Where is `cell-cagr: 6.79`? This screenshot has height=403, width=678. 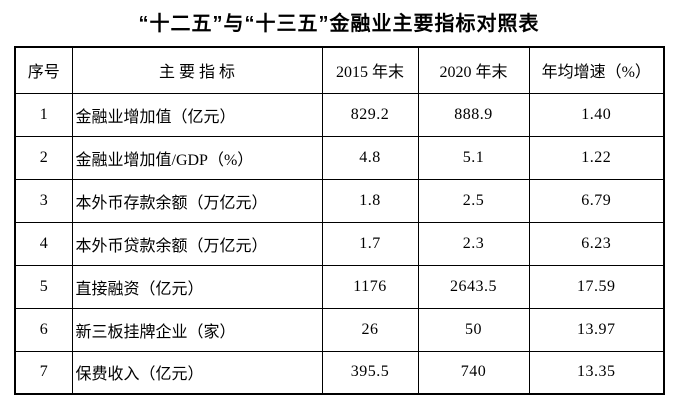
cell-cagr: 6.79 is located at coordinates (596, 200).